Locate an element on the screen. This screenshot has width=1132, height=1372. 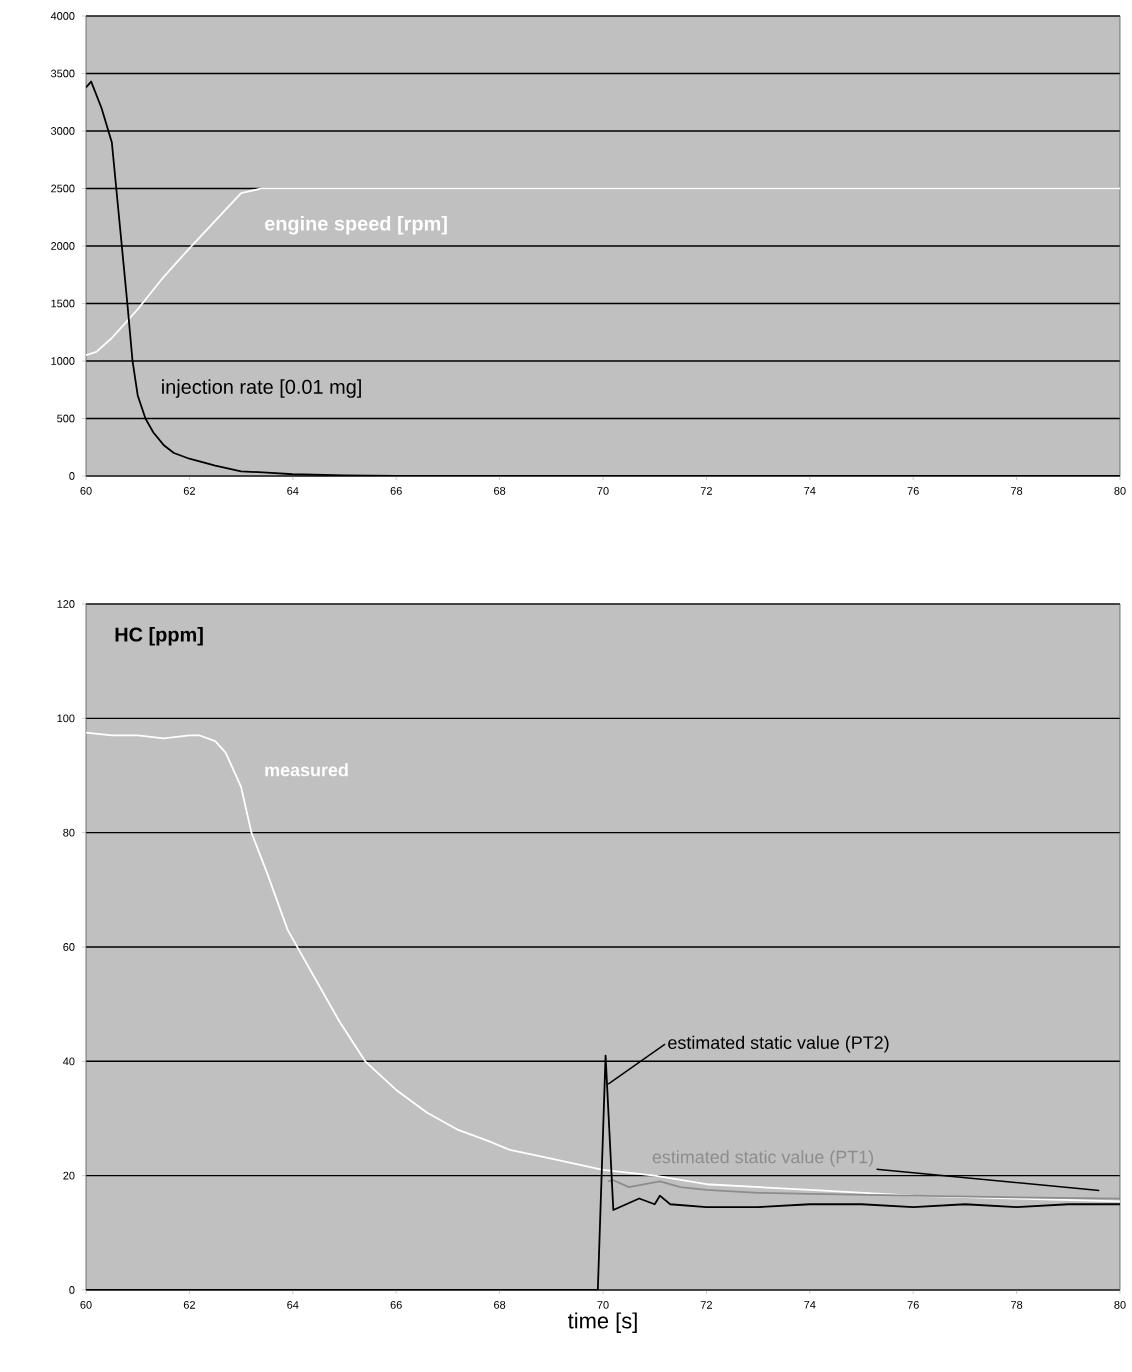
series-label: injection rate [0.01 mg] is located at coordinates (261, 388).